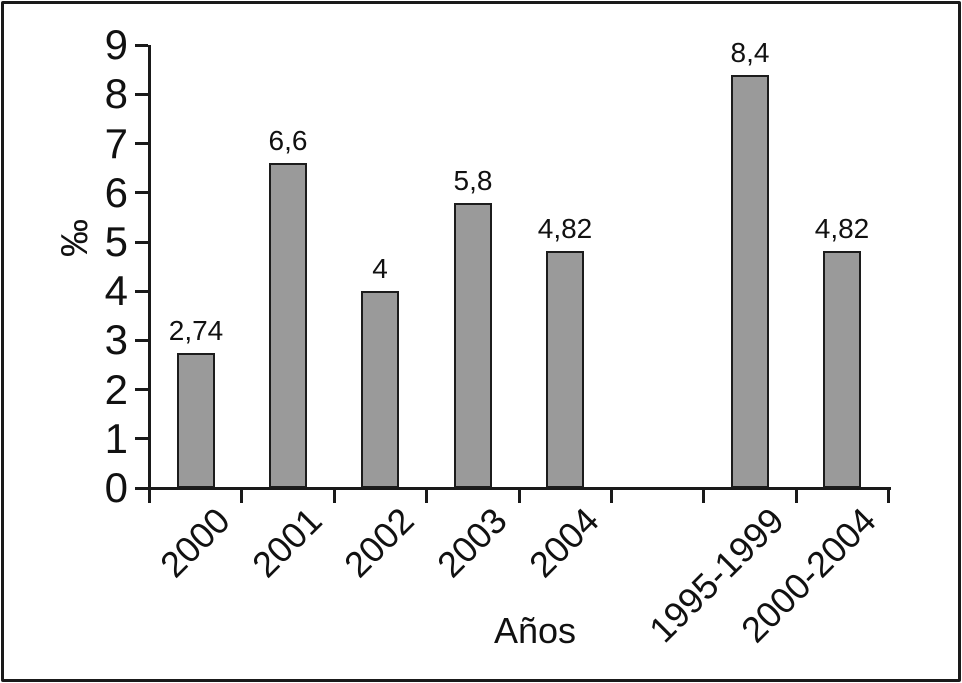 The width and height of the screenshot is (962, 683). I want to click on x-axis-line, so click(519, 488).